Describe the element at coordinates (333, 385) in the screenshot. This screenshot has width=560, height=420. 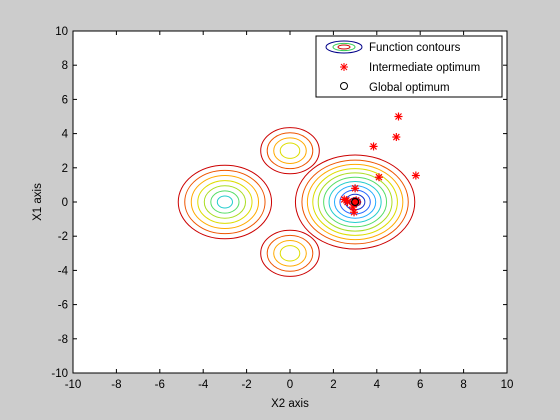
I see `x-tick-label: 2` at that location.